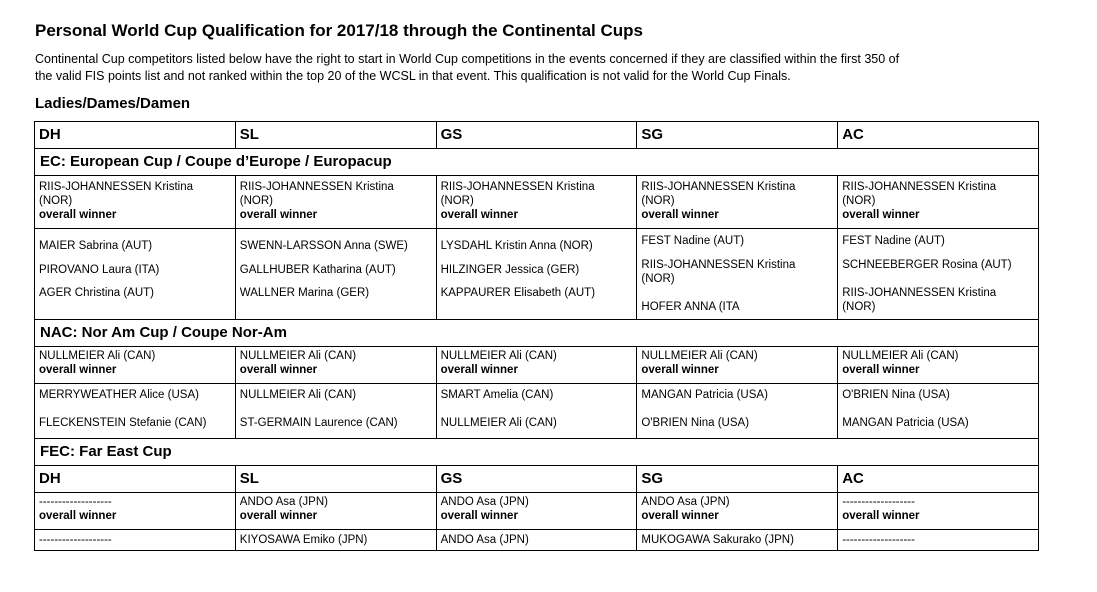 Image resolution: width=1097 pixels, height=592 pixels. What do you see at coordinates (135, 135) in the screenshot?
I see `column-header-dh: DH` at bounding box center [135, 135].